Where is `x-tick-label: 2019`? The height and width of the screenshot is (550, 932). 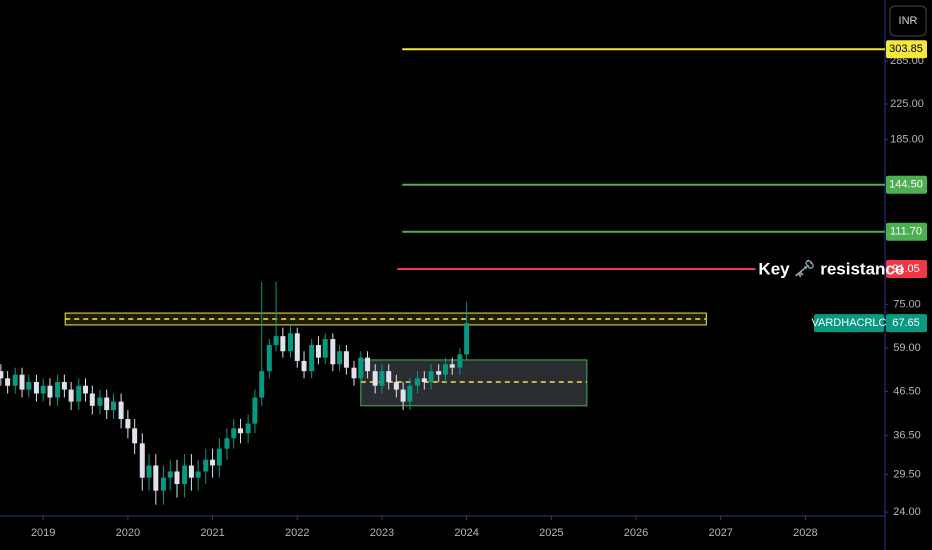
x-tick-label: 2019 is located at coordinates (43, 533).